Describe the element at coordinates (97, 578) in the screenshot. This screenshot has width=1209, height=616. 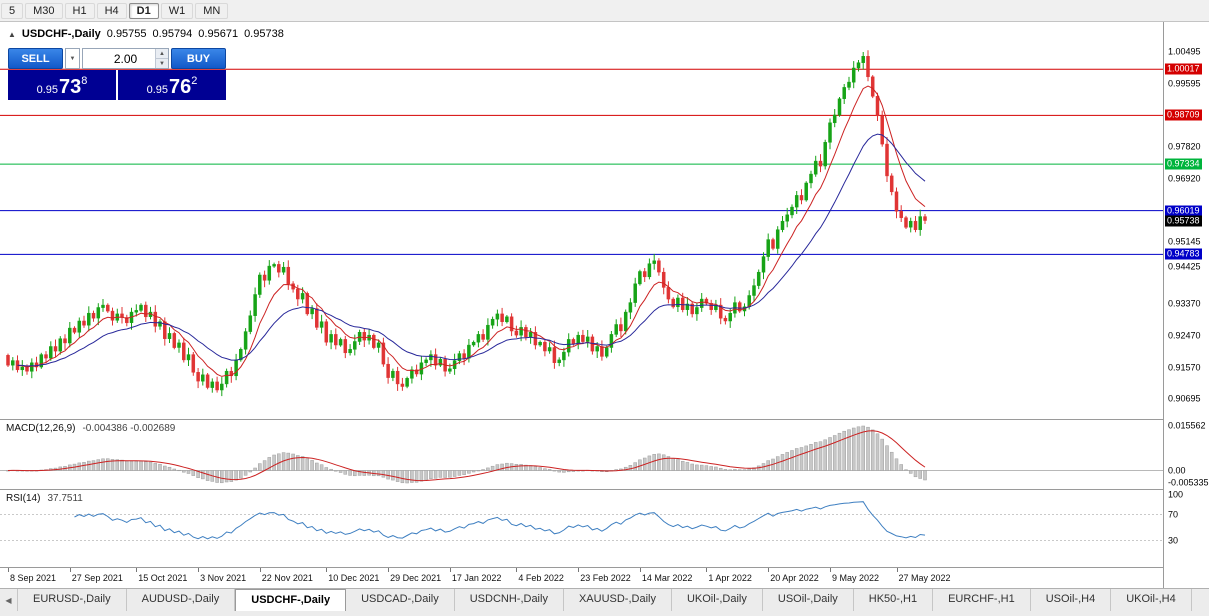
I see `date-axis-label: 27 Sep 2021` at that location.